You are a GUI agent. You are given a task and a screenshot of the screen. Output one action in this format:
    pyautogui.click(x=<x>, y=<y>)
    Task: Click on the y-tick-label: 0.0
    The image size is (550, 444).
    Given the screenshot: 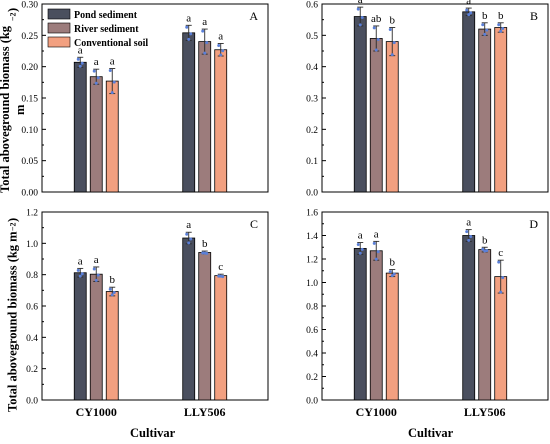 What is the action you would take?
    pyautogui.click(x=312, y=402)
    